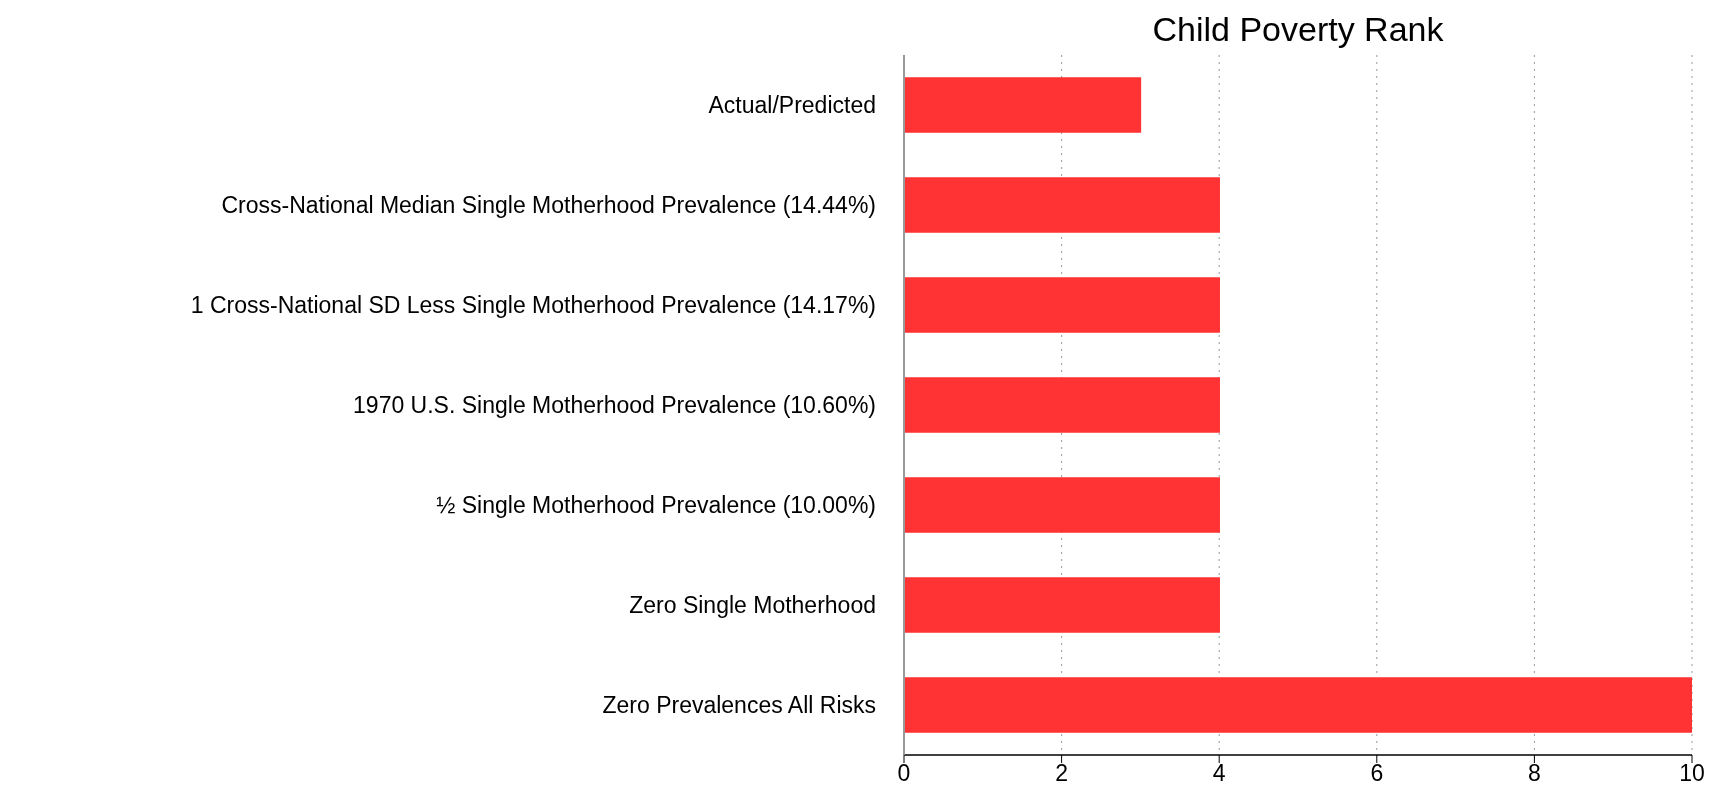  I want to click on y-tick-label: 1 Cross-National SD Less Single Motherhood Prevalence (14.17%), so click(533, 305).